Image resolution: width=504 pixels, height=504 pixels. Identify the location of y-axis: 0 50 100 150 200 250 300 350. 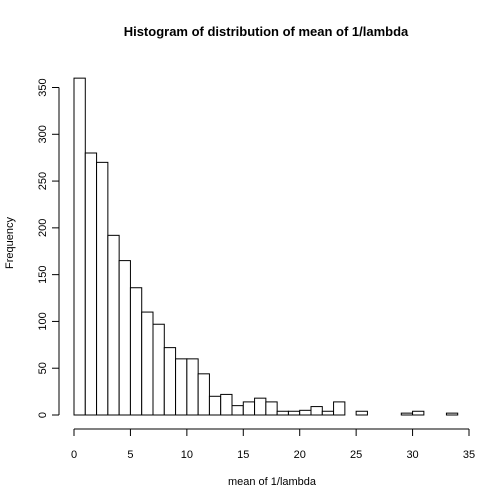
(48, 248).